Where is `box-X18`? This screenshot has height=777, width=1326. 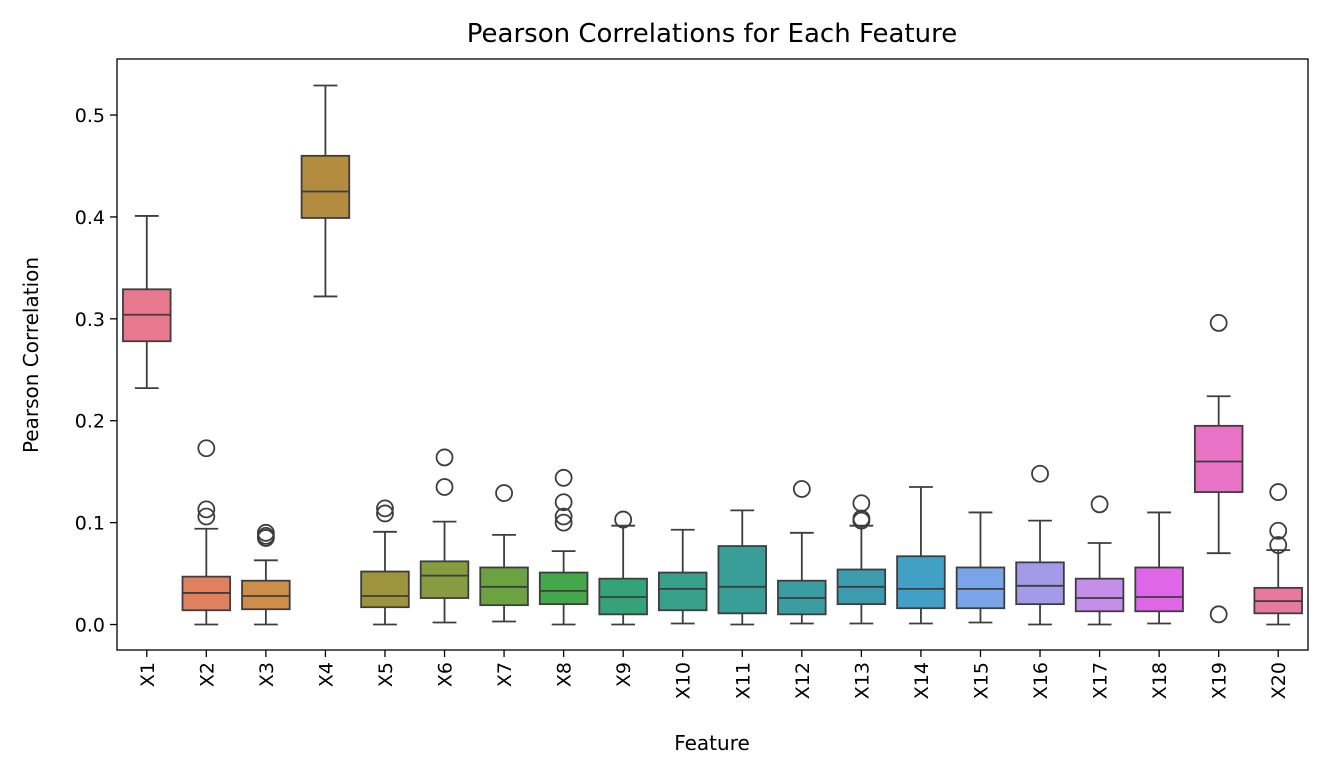 box-X18 is located at coordinates (1159, 568).